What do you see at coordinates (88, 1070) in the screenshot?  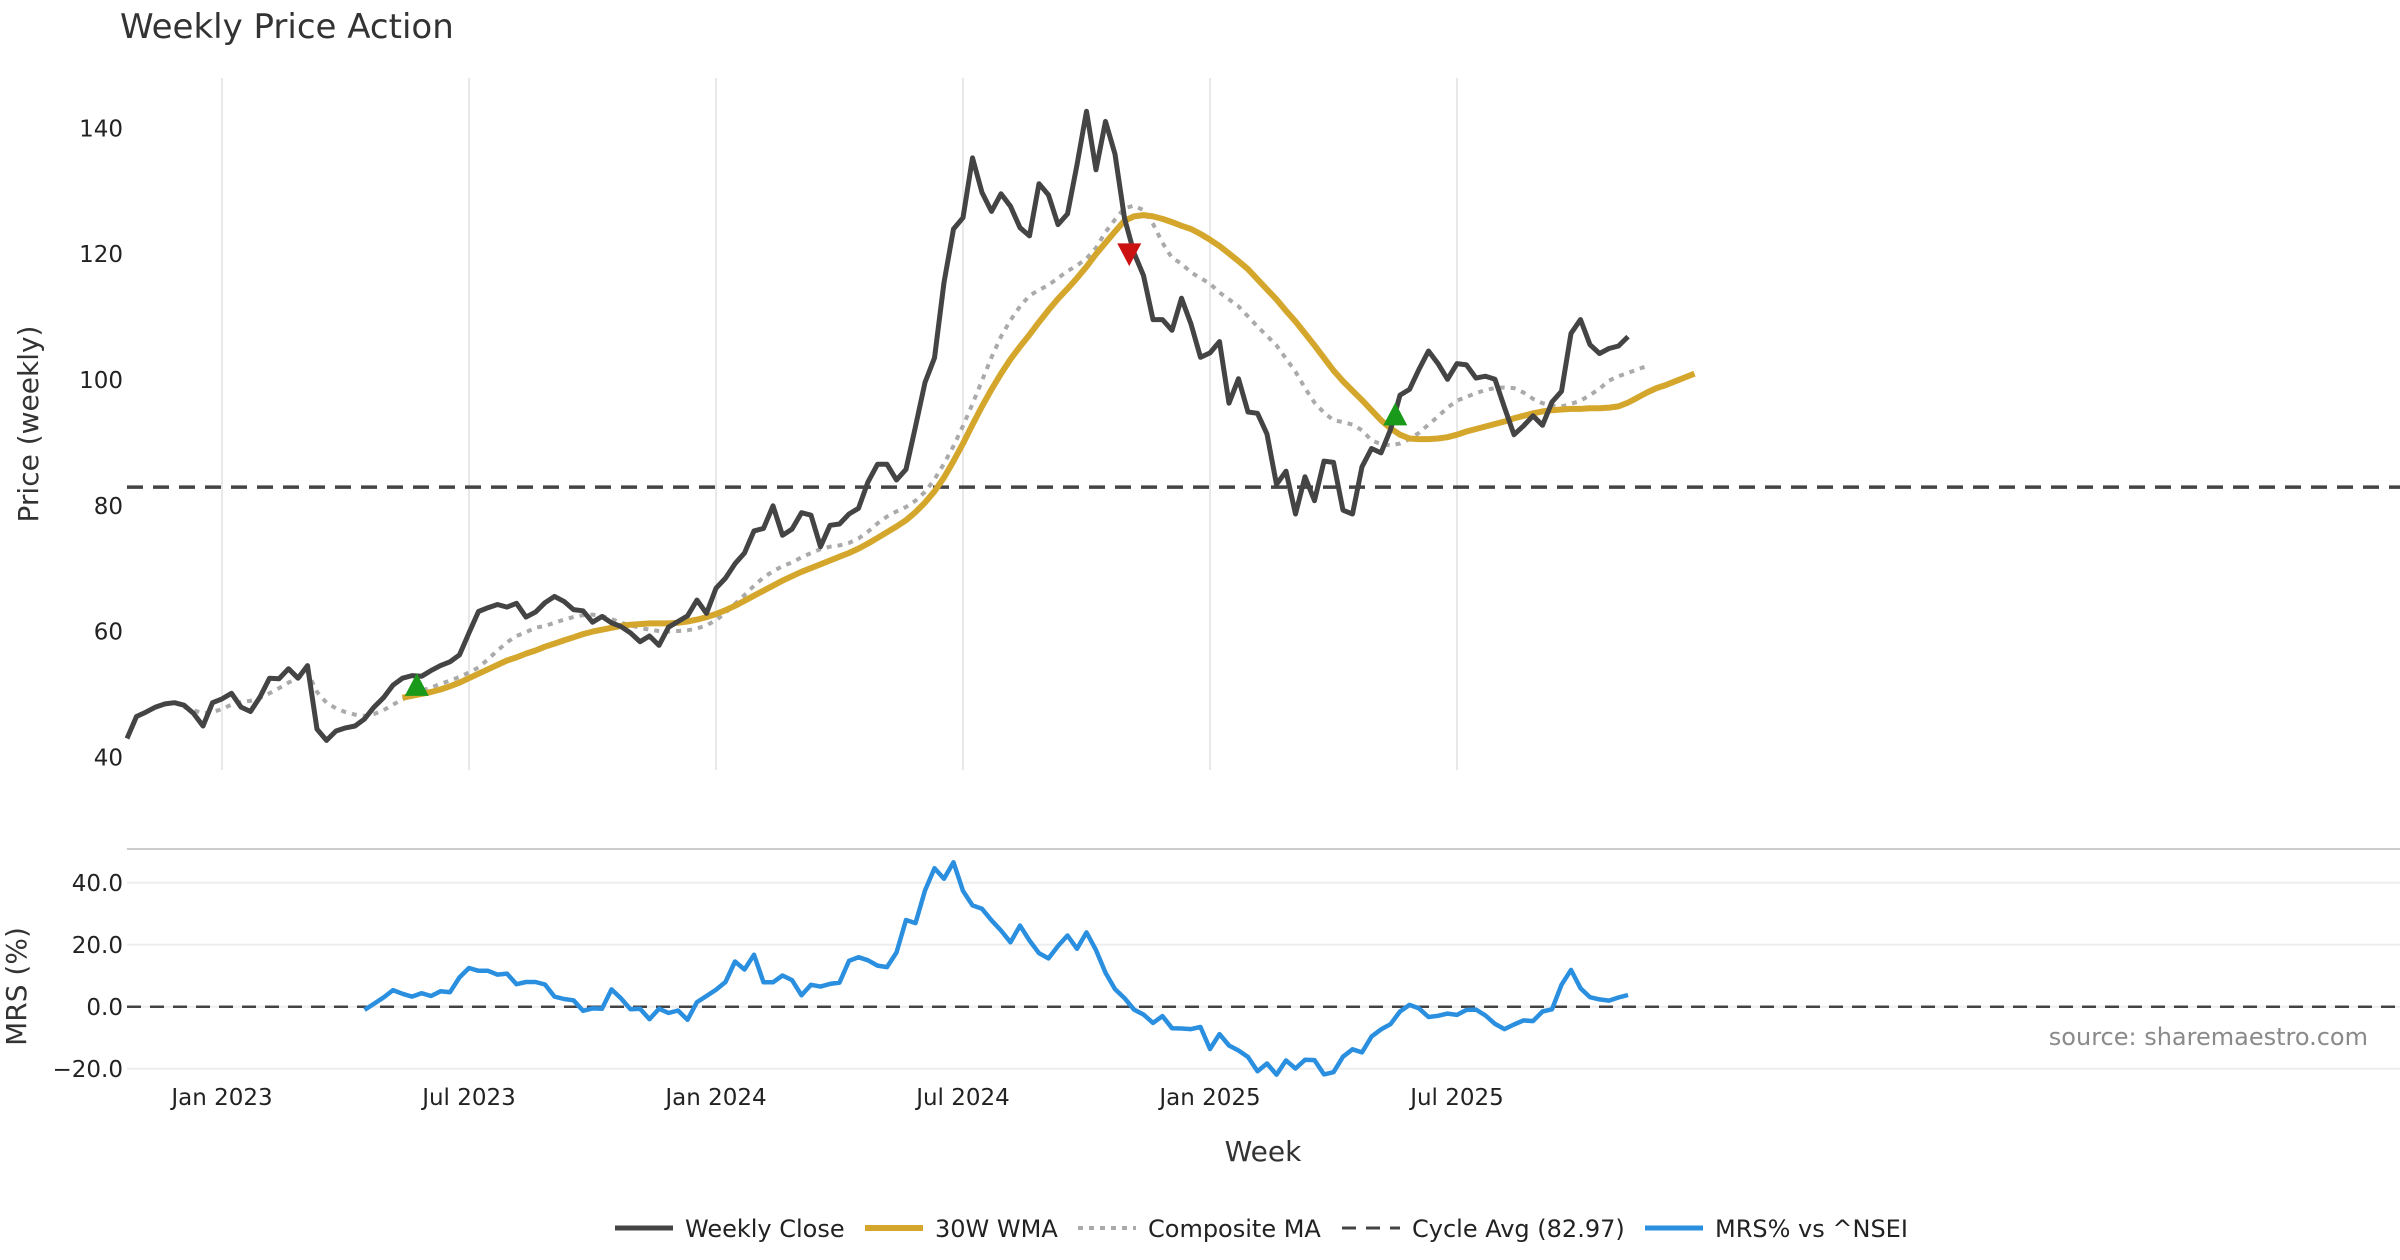 I see `mrs-y-tick-label: −20.0` at bounding box center [88, 1070].